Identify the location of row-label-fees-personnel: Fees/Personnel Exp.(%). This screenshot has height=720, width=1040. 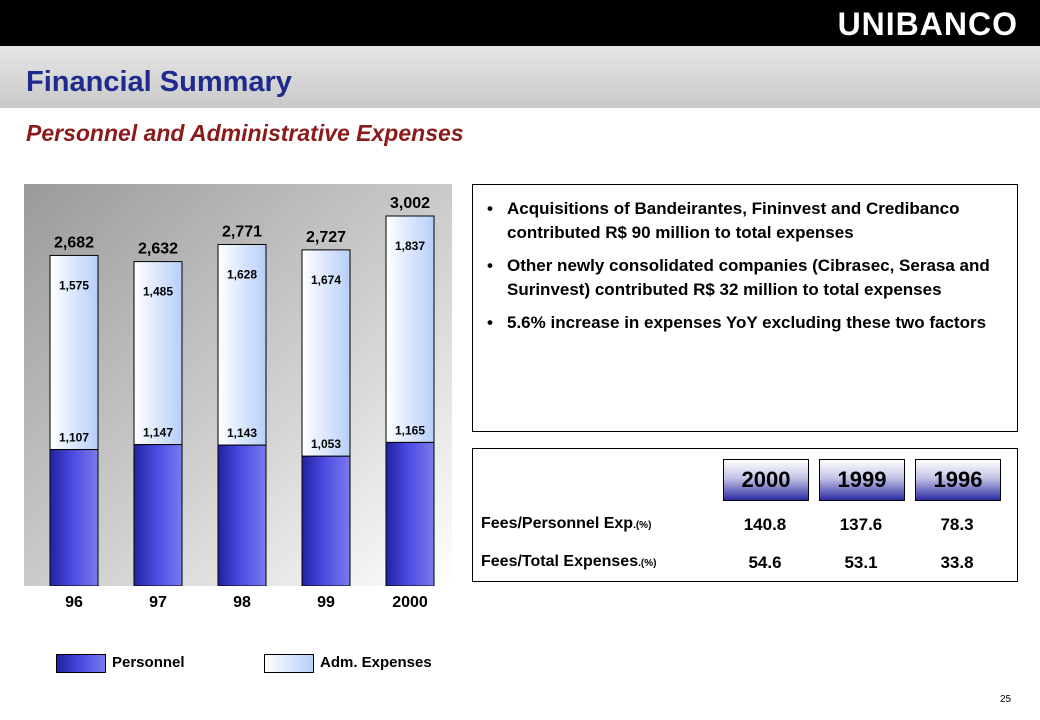
(566, 524).